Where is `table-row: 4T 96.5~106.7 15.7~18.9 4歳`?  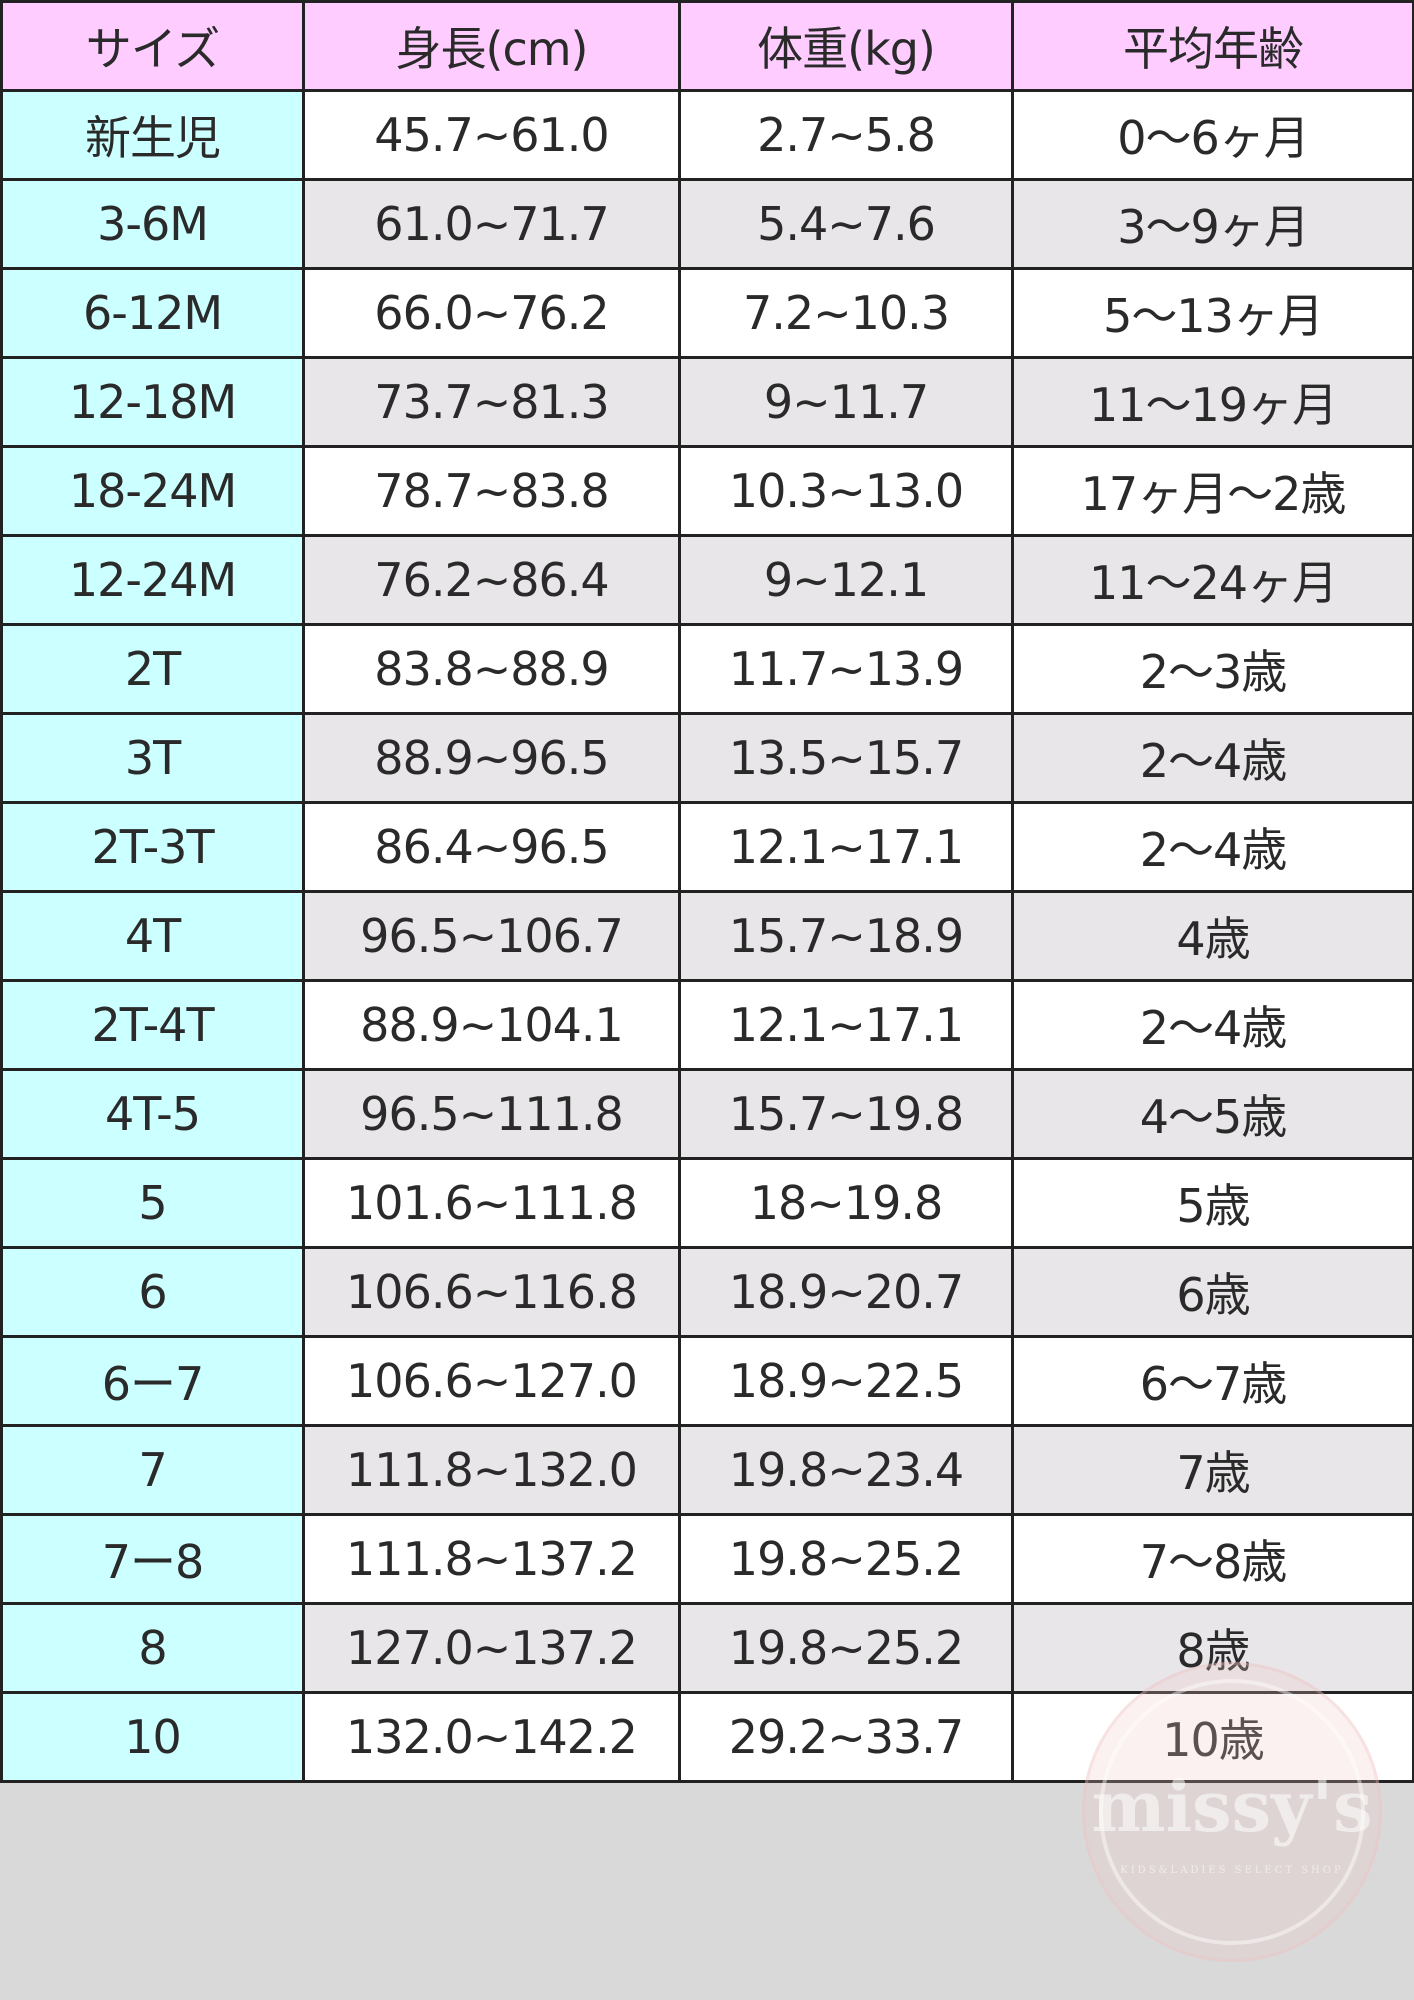
table-row: 4T 96.5~106.7 15.7~18.9 4歳 is located at coordinates (707, 936).